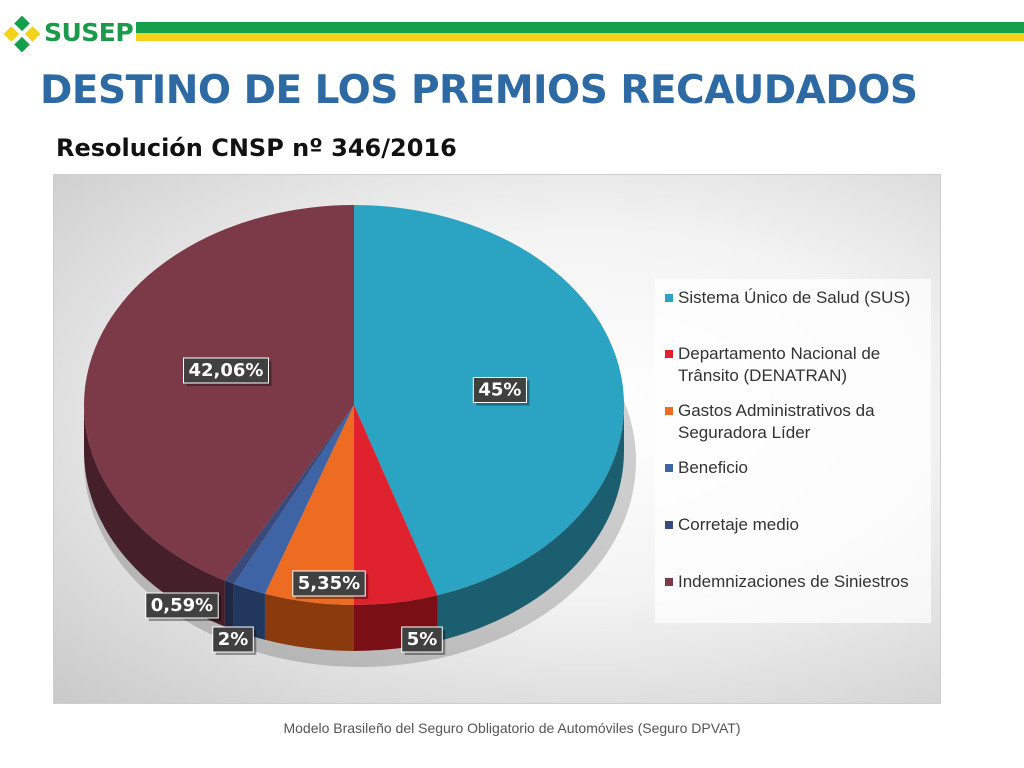 Image resolution: width=1024 pixels, height=768 pixels. Describe the element at coordinates (89, 32) in the screenshot. I see `logo-text: SUSEP` at that location.